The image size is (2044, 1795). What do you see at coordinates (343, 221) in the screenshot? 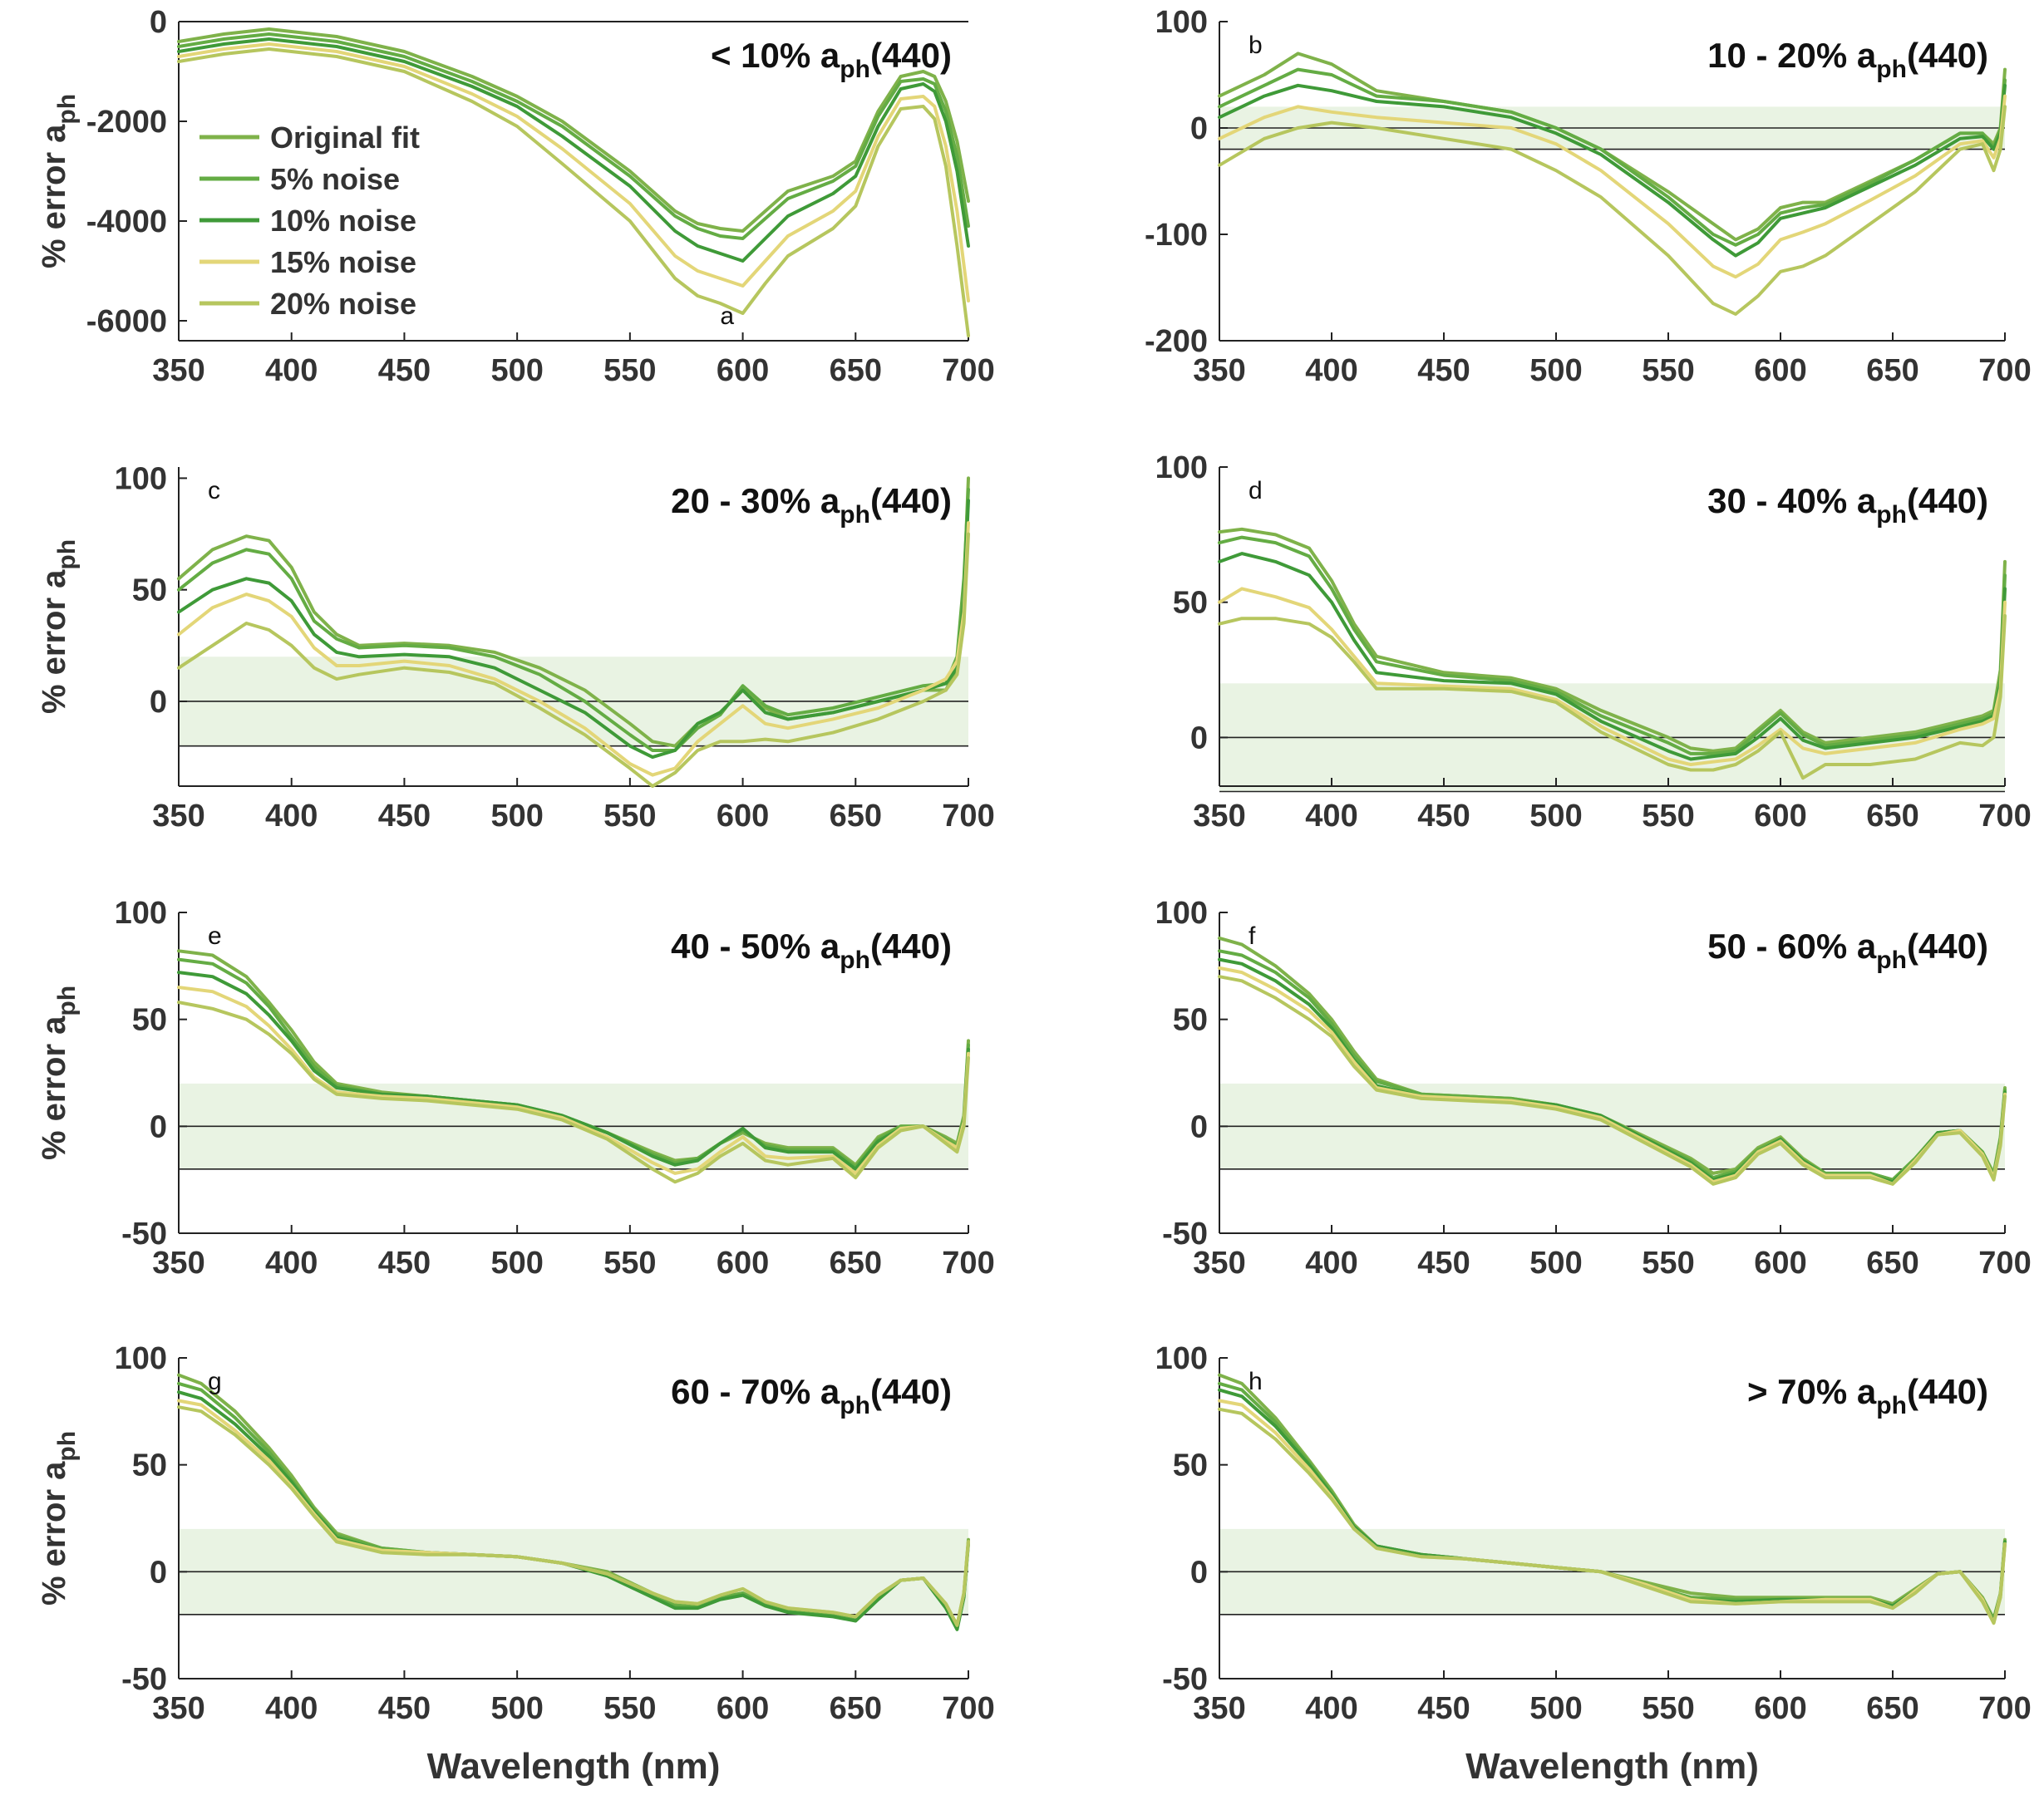
I see `legend-label: 10% noise` at bounding box center [343, 221].